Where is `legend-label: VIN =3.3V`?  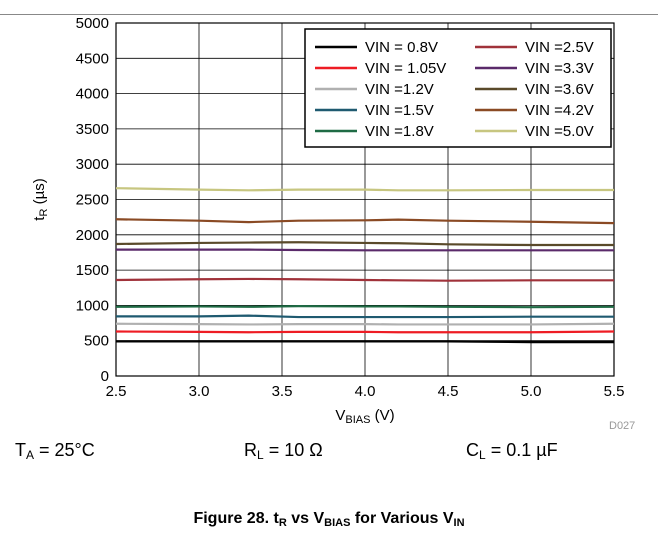 legend-label: VIN =3.3V is located at coordinates (559, 68).